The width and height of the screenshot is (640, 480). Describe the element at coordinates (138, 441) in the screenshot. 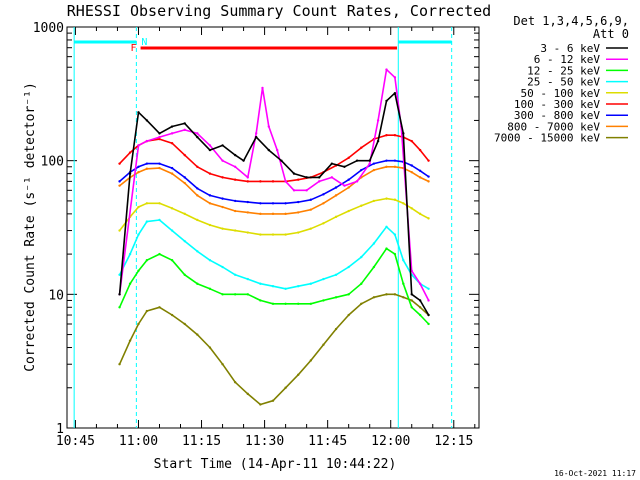

I see `x-tick-label: 11:00` at that location.